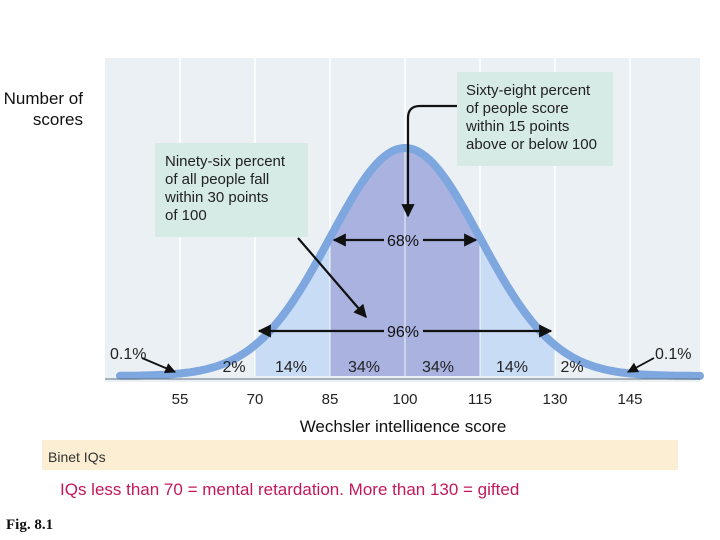 This screenshot has height=540, width=720. I want to click on x-tick-label: 85, so click(330, 399).